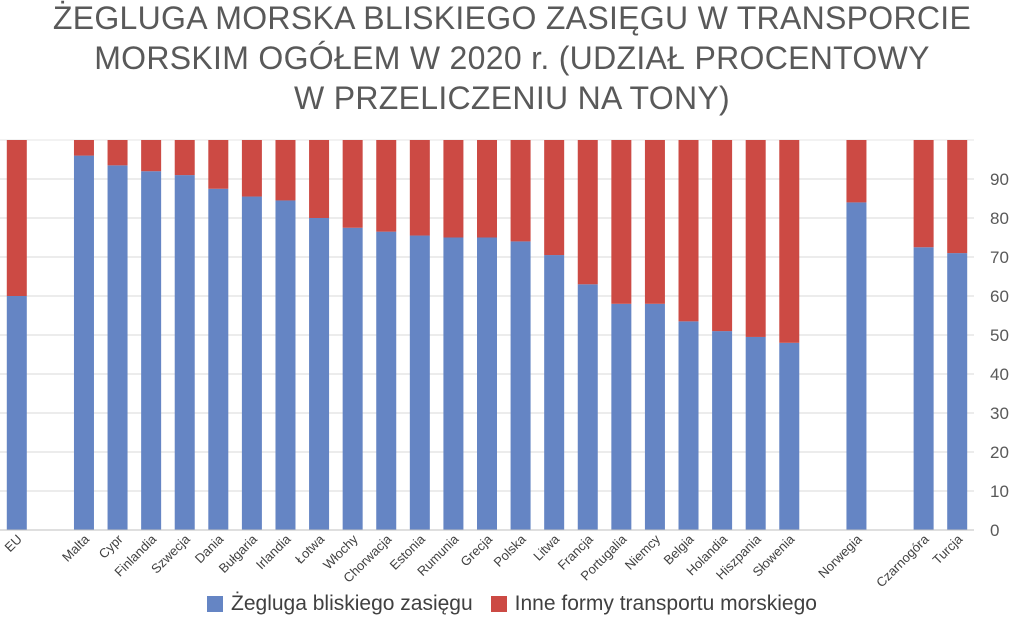 This screenshot has height=621, width=1024. What do you see at coordinates (419, 383) in the screenshot?
I see `bar-short-sea-Estonia` at bounding box center [419, 383].